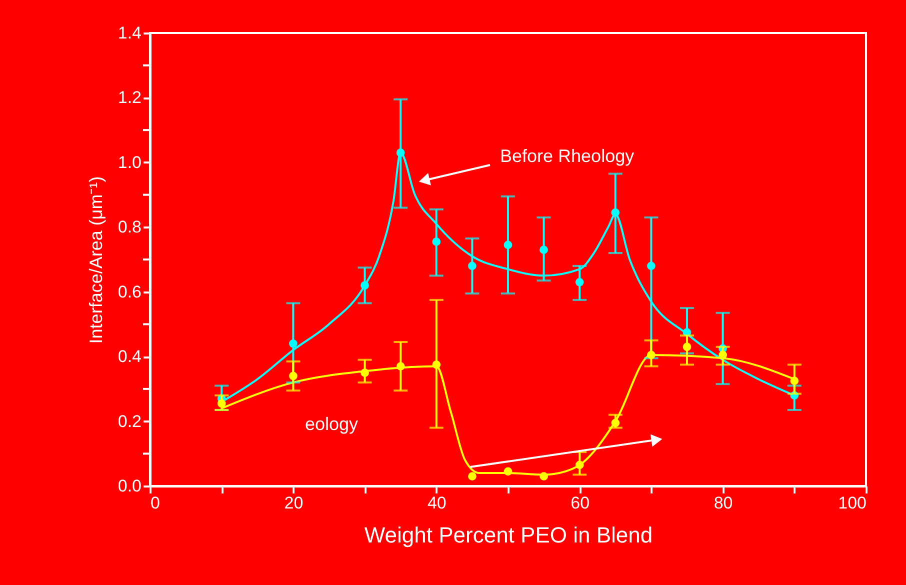 This screenshot has width=906, height=585. Describe the element at coordinates (852, 503) in the screenshot. I see `x-tick-label: 100` at that location.